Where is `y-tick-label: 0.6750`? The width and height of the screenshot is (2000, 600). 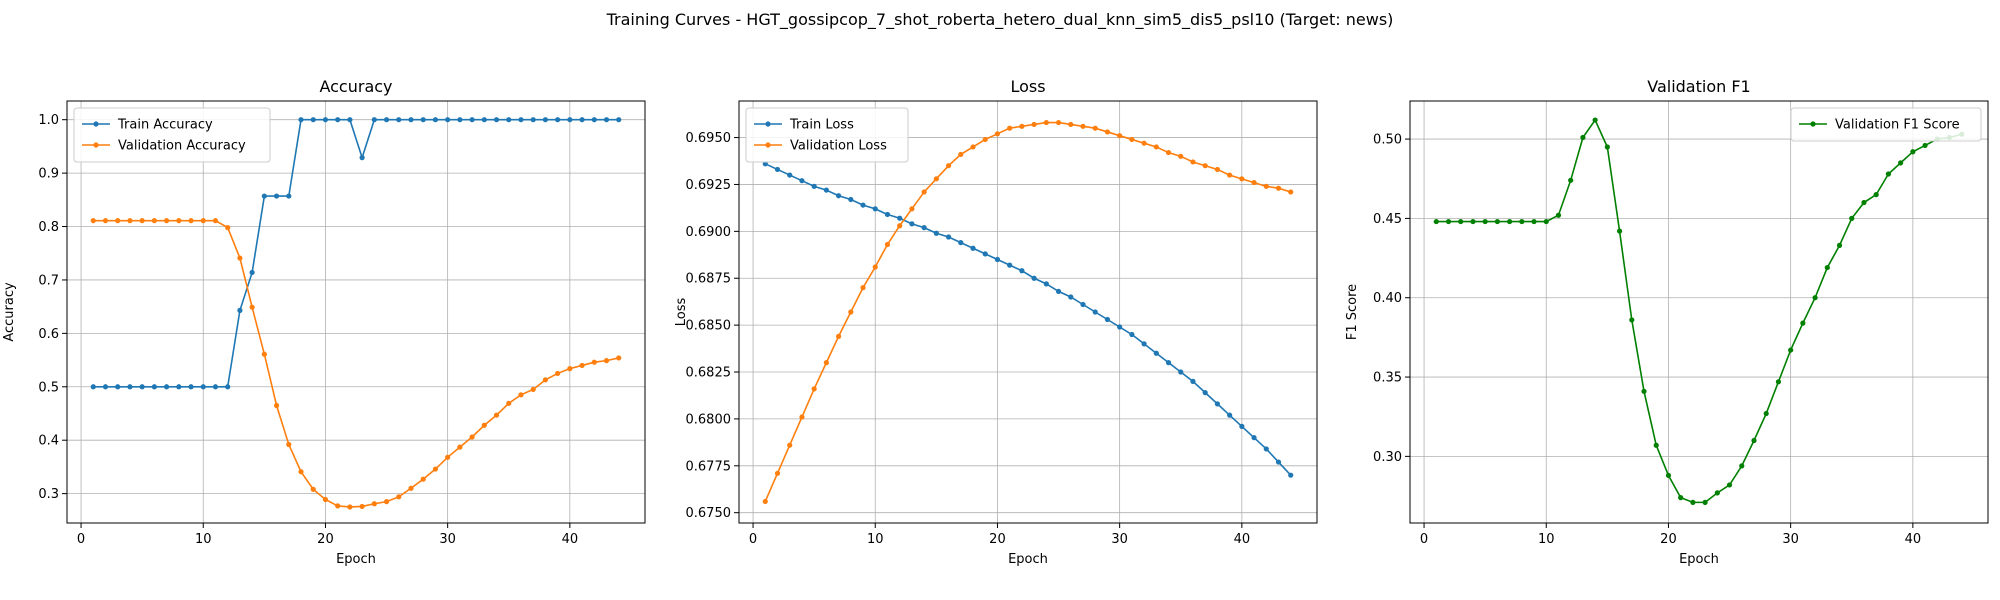 y-tick-label: 0.6750 is located at coordinates (709, 513).